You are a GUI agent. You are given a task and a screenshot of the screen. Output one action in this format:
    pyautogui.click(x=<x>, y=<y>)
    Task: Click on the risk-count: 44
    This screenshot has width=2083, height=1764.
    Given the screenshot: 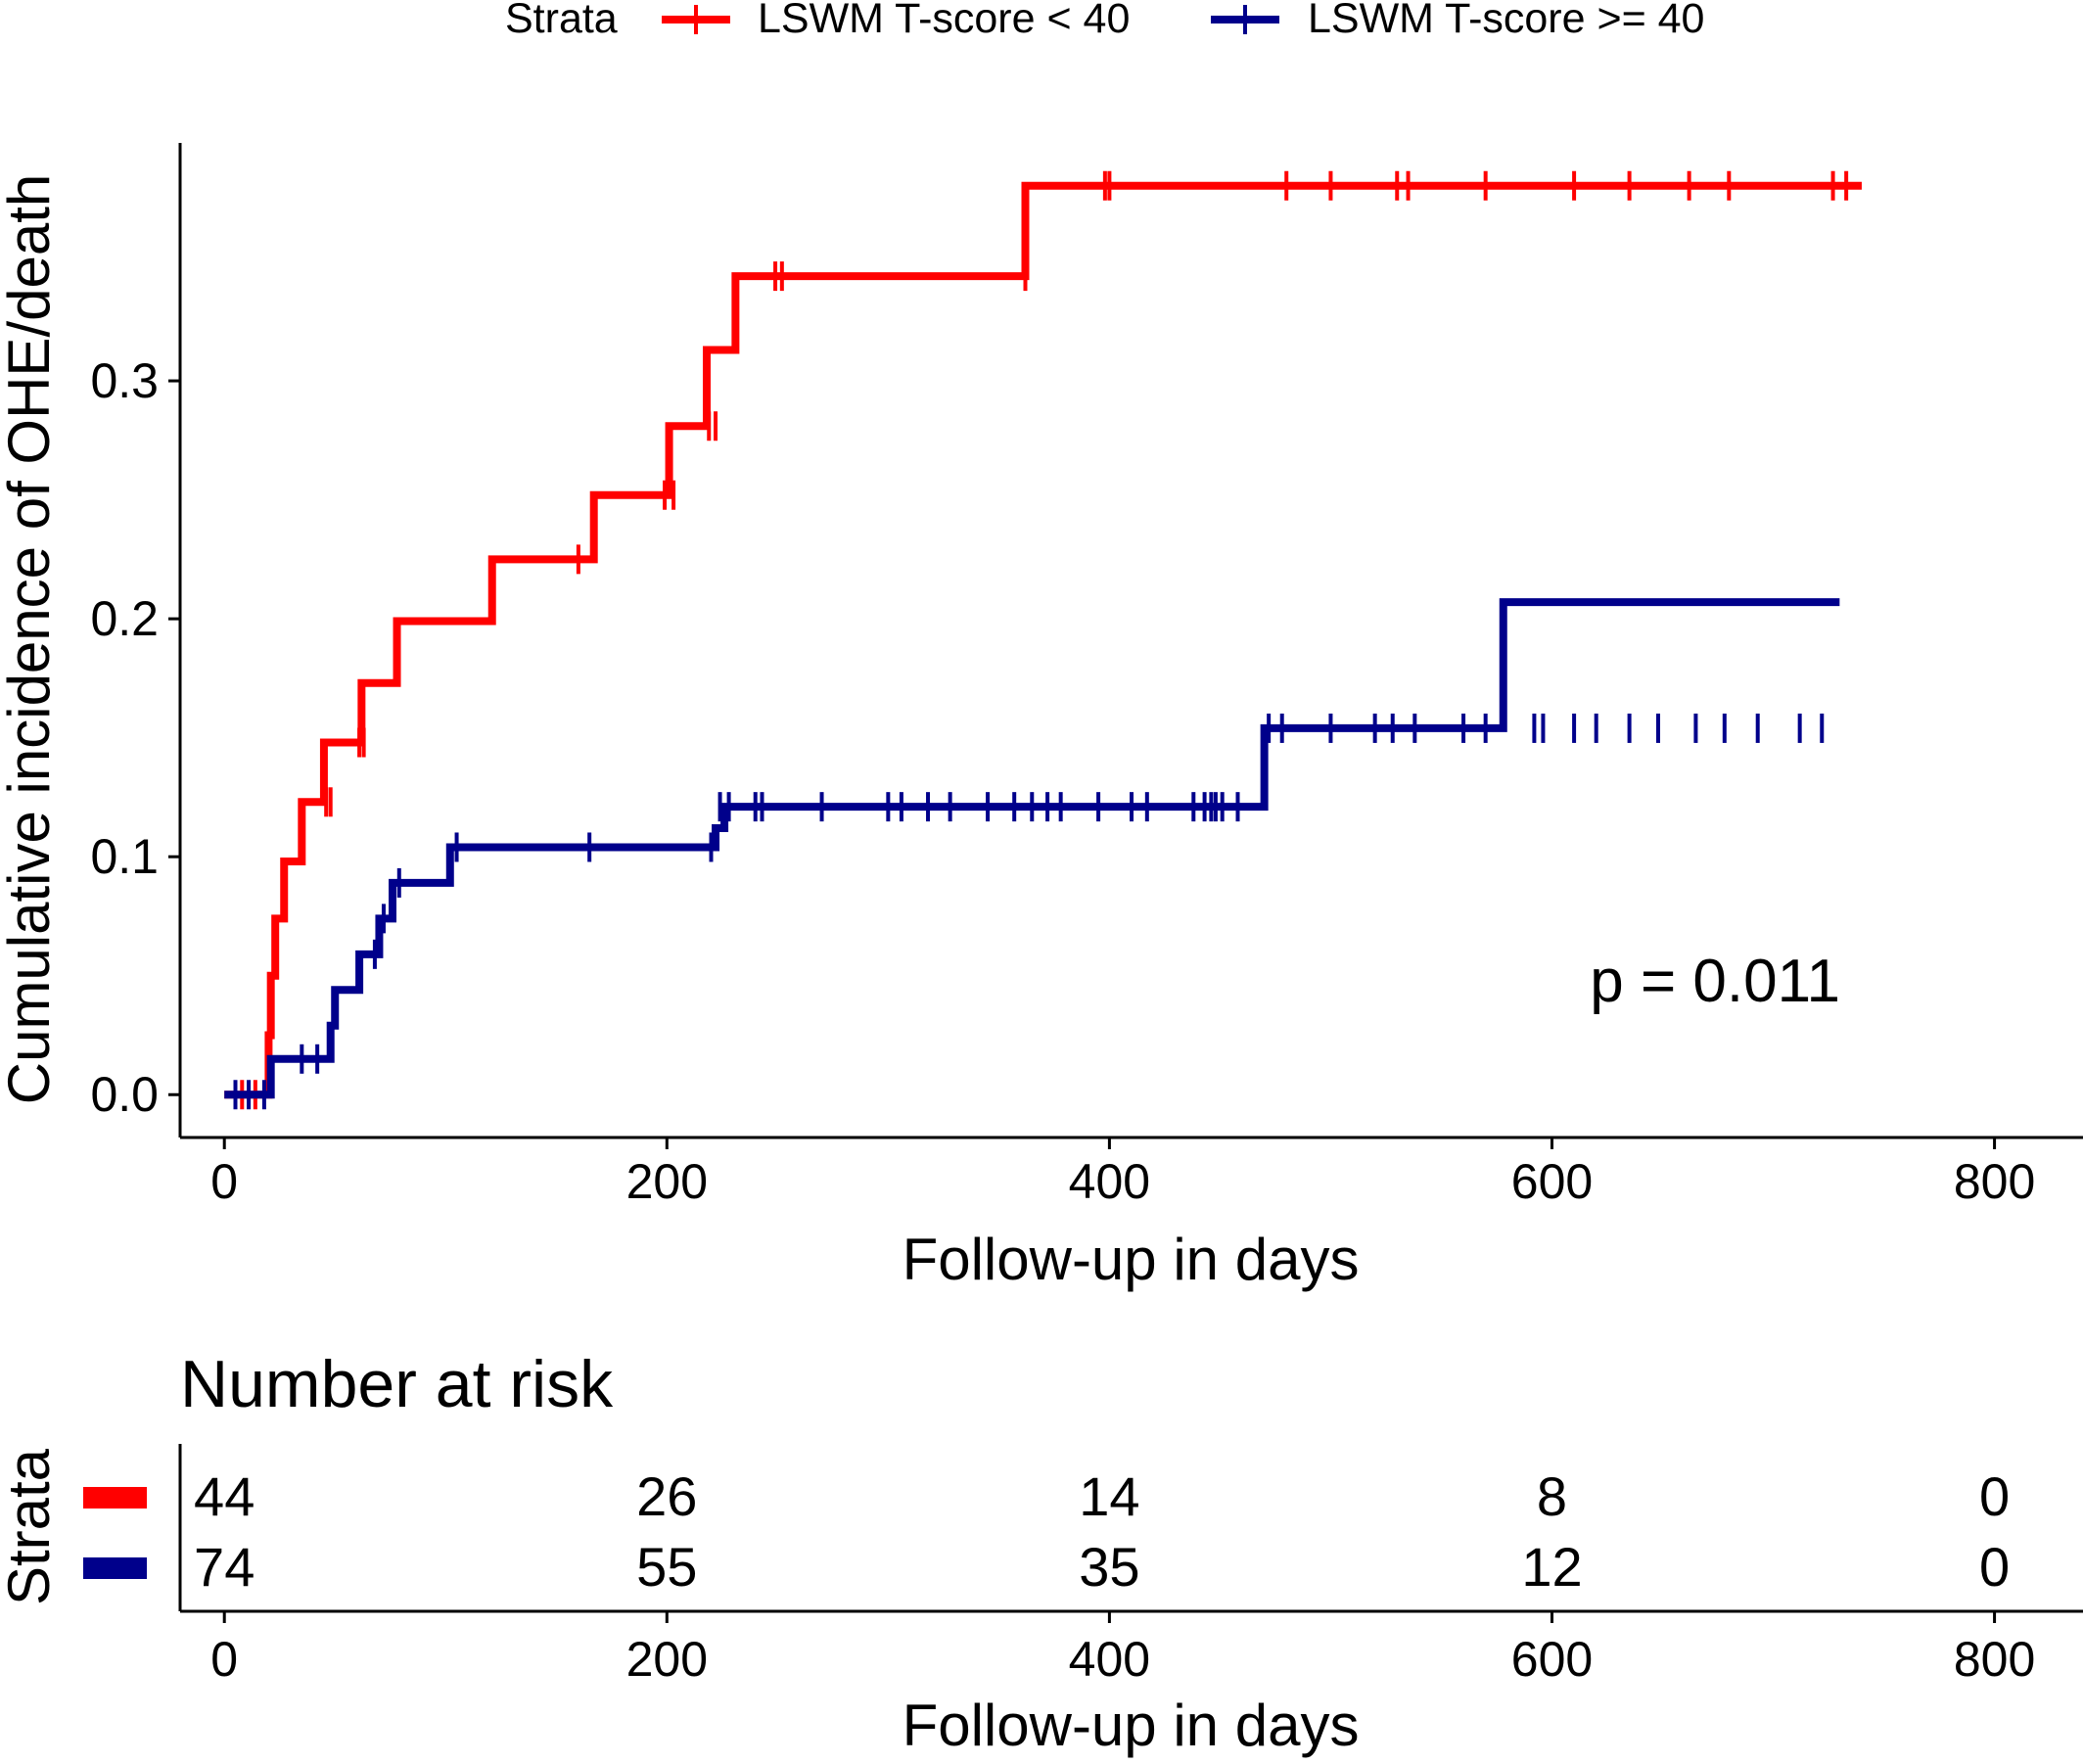 What is the action you would take?
    pyautogui.click(x=224, y=1496)
    